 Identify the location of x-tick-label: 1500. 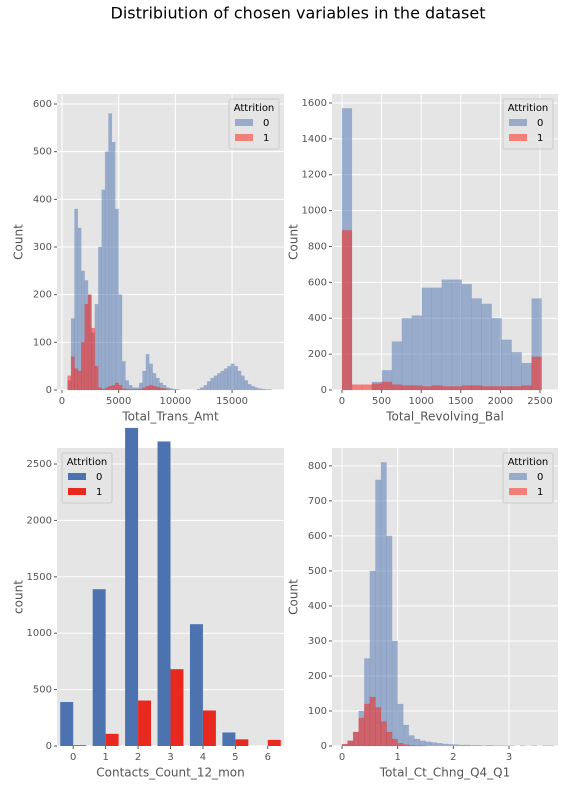
(460, 401).